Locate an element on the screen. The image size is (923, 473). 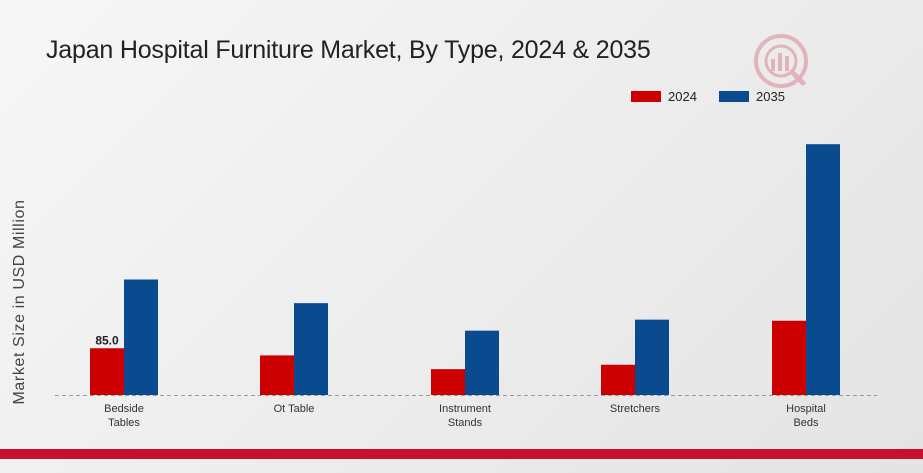
chart-legend: 2024 2035 is located at coordinates (708, 96).